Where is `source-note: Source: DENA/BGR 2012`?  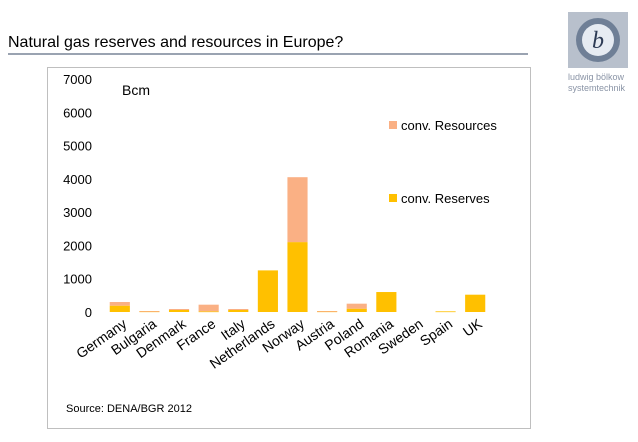 source-note: Source: DENA/BGR 2012 is located at coordinates (129, 409).